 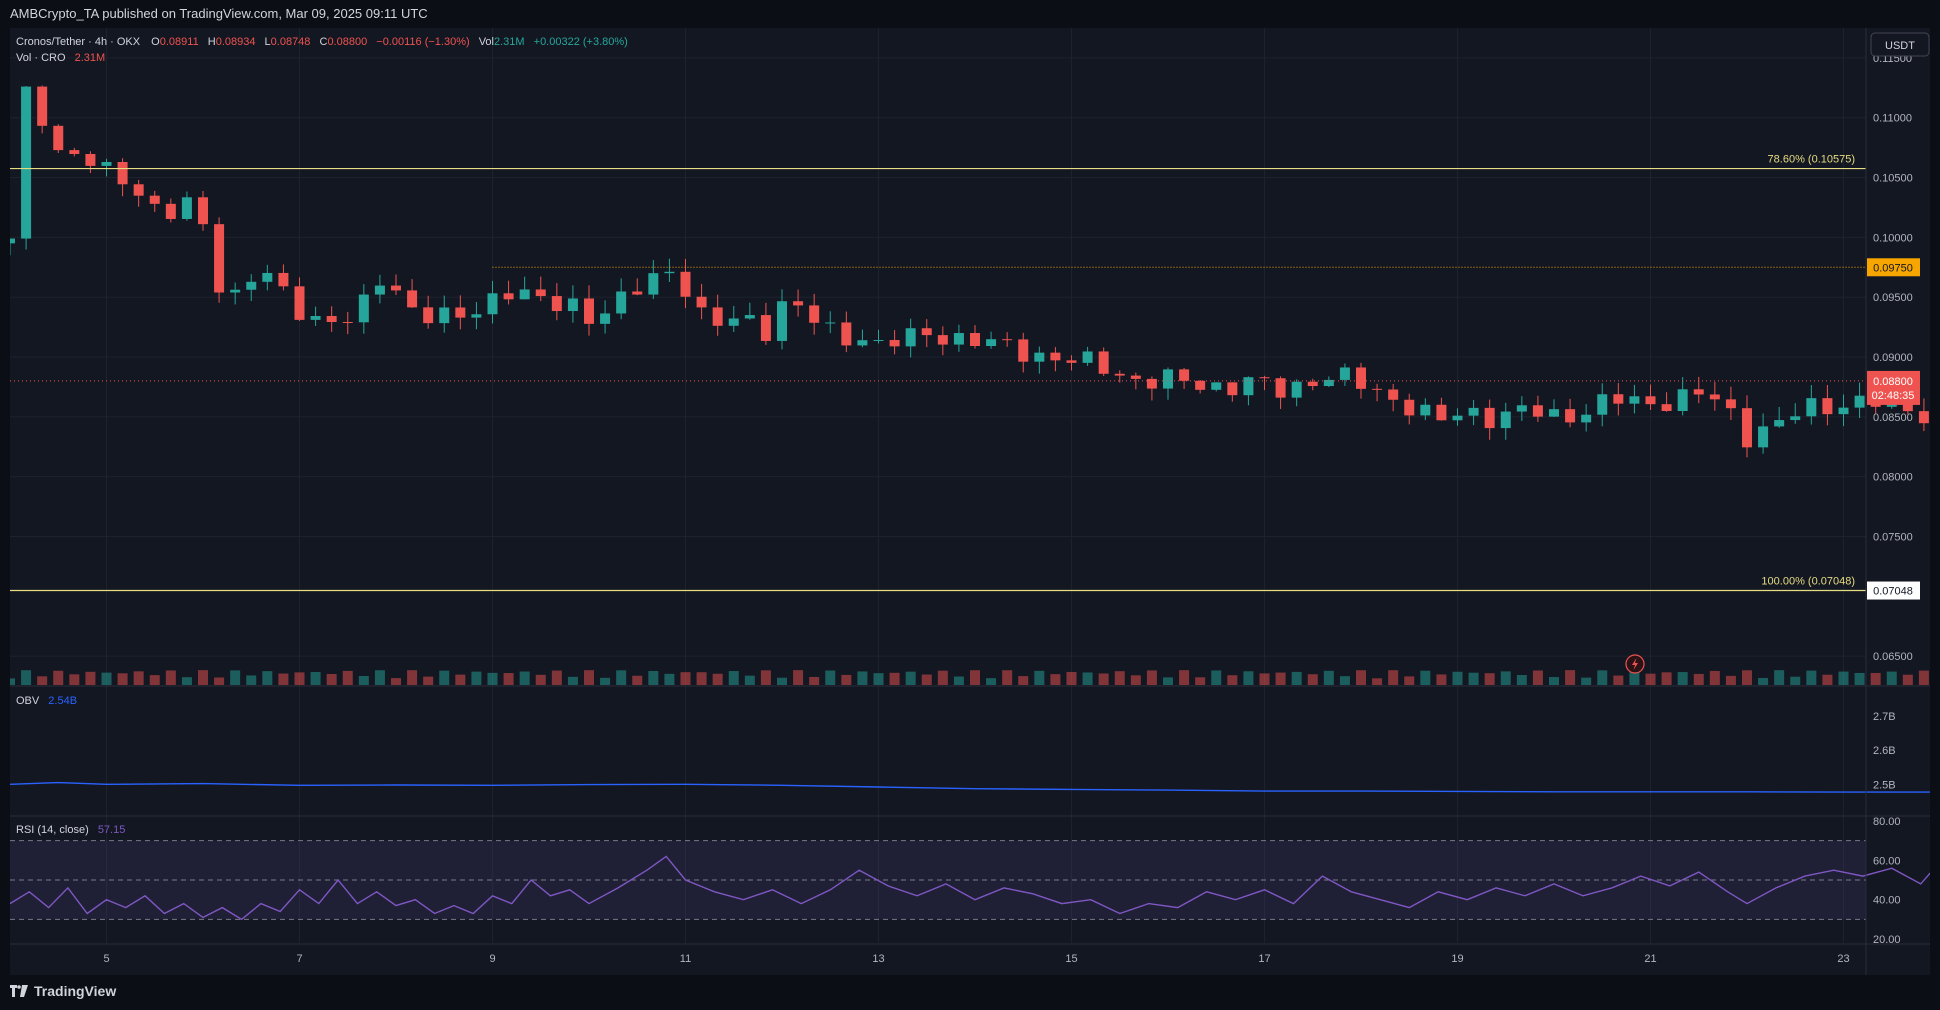 What do you see at coordinates (268, 42) in the screenshot?
I see `low-label: L` at bounding box center [268, 42].